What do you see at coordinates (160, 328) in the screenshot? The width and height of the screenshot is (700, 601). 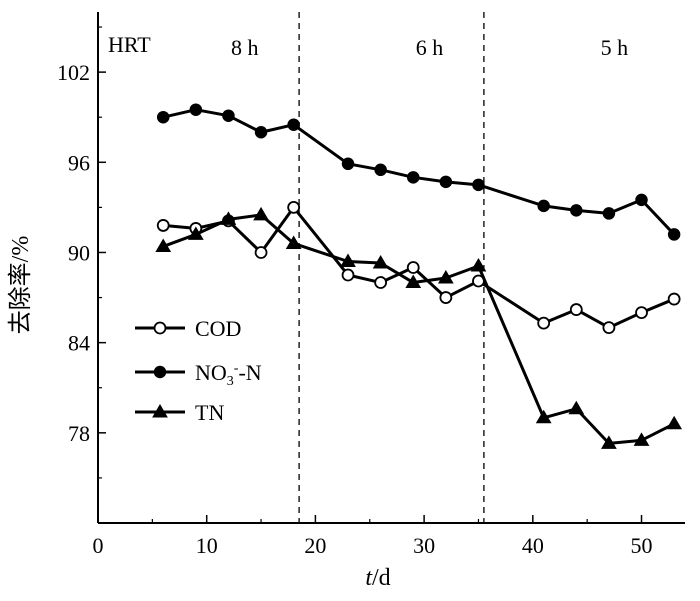 I see `legend-marker-cod` at bounding box center [160, 328].